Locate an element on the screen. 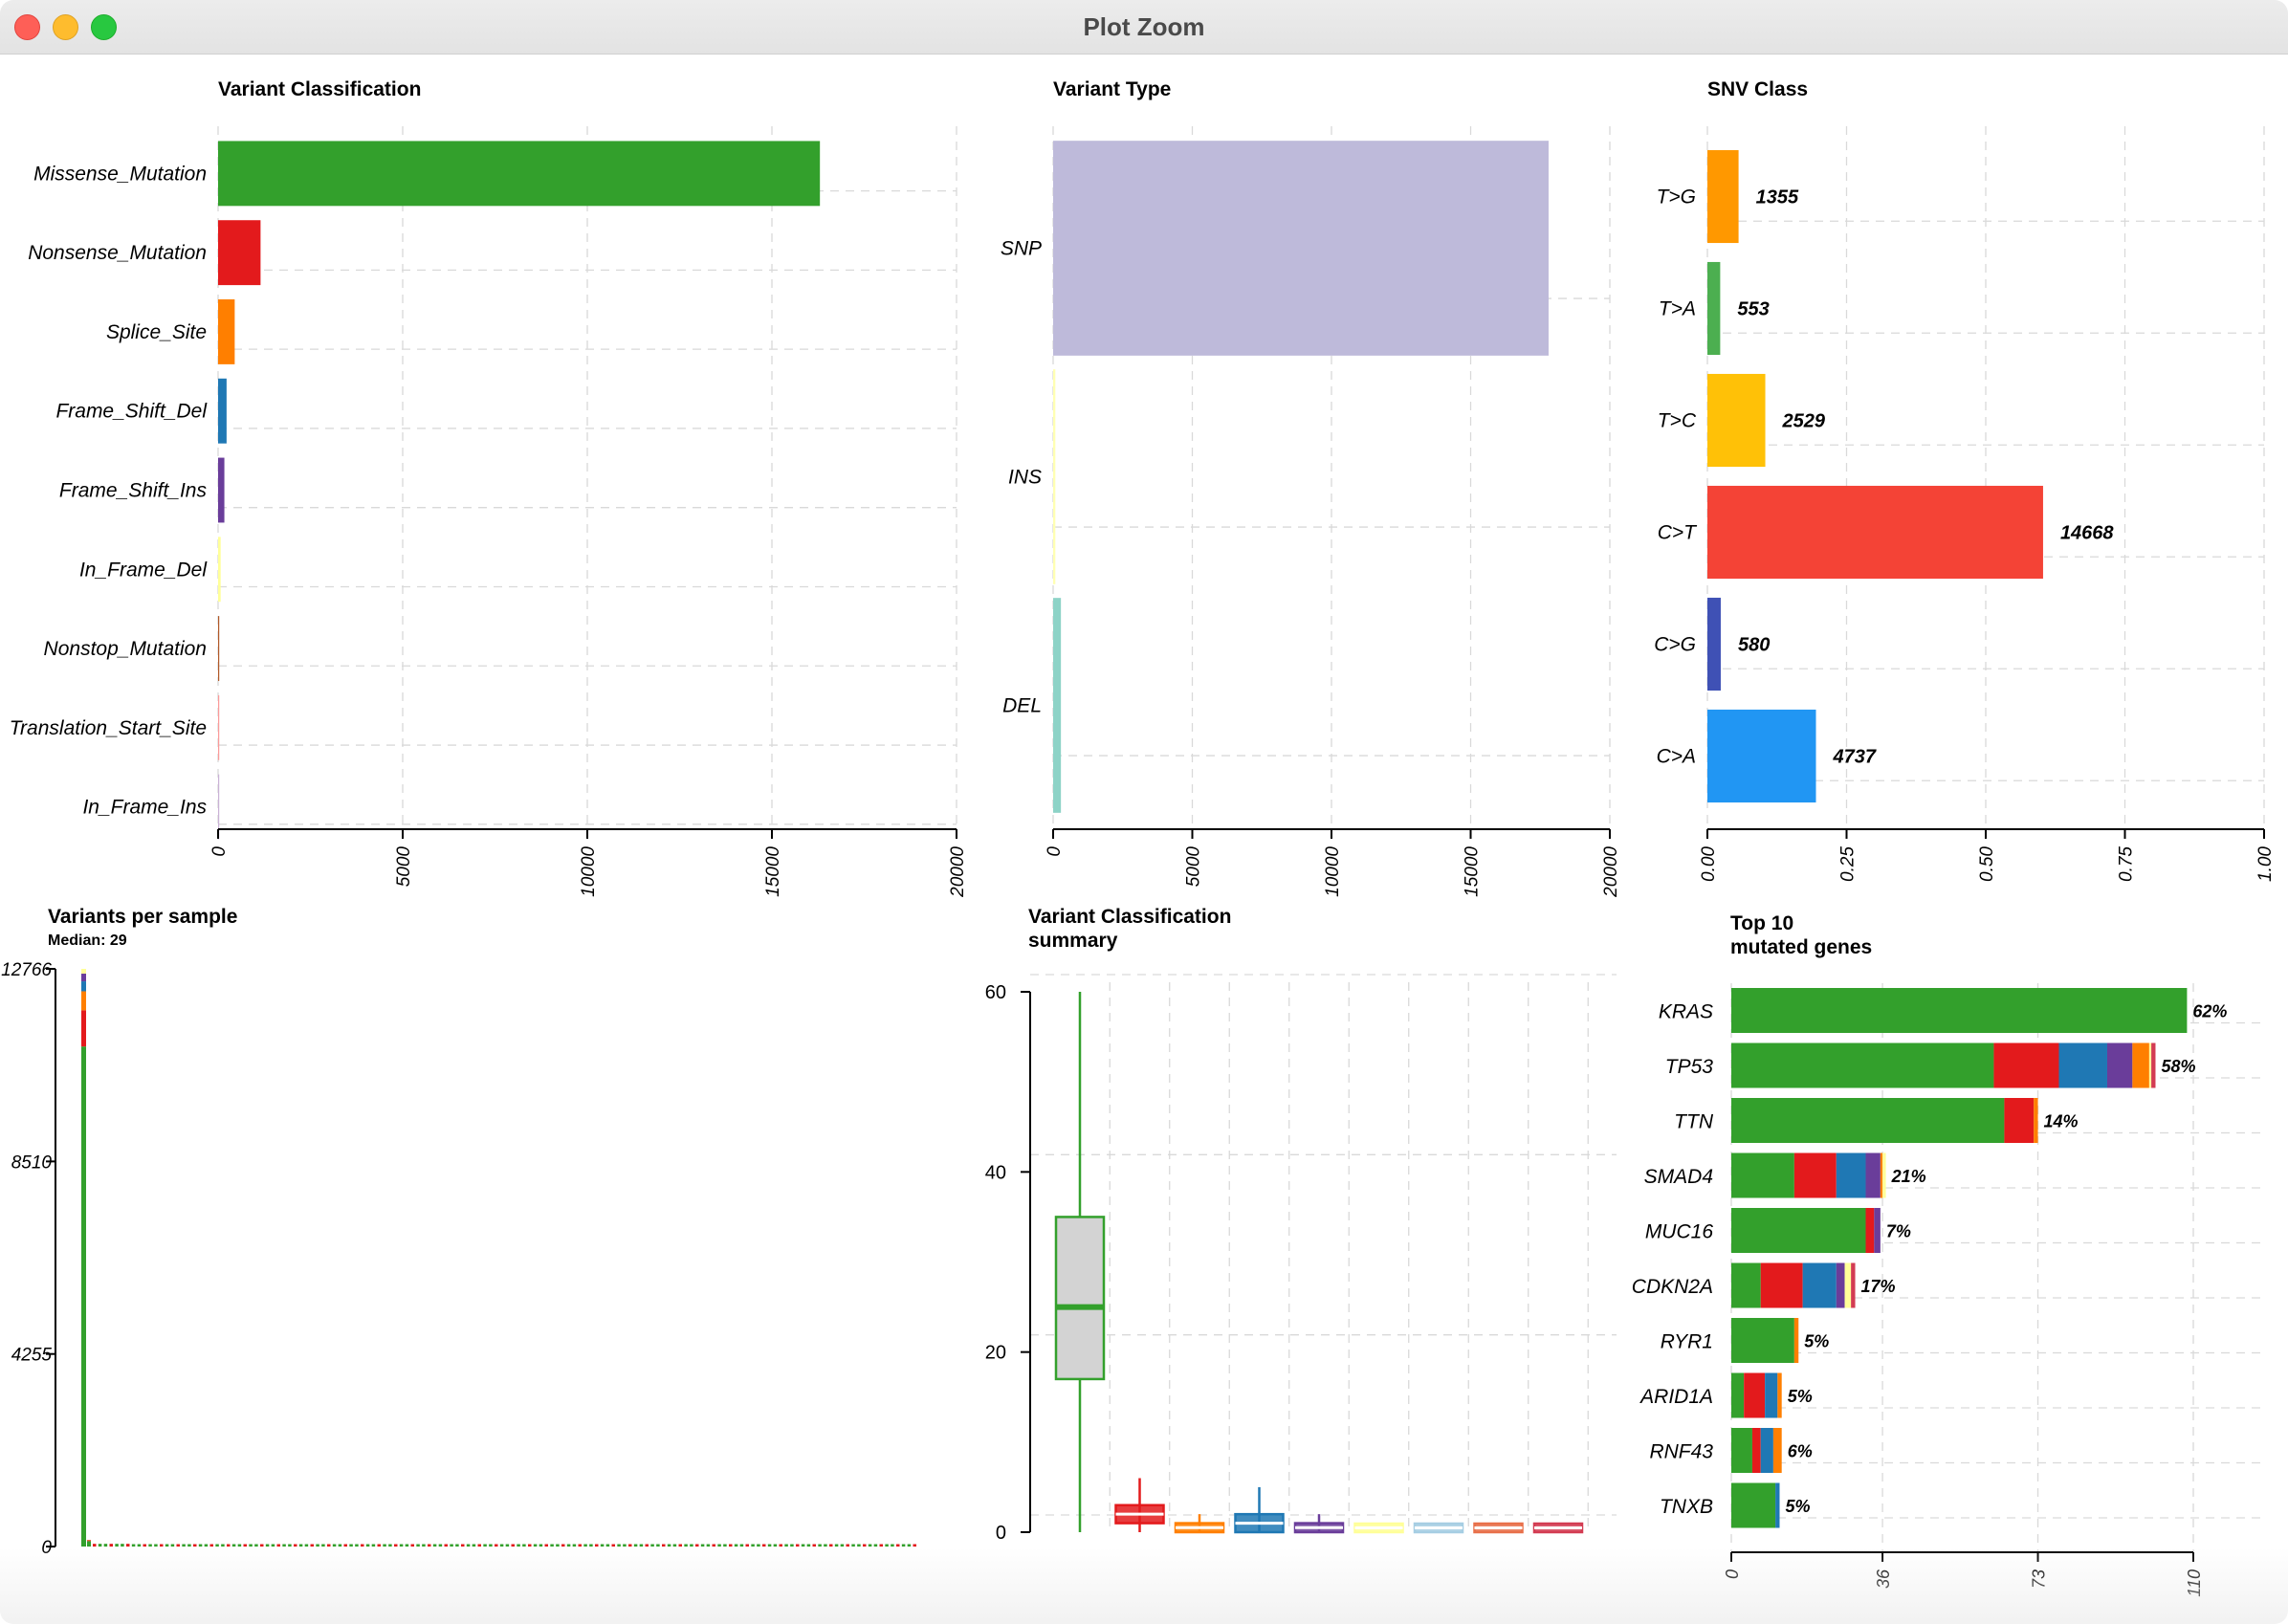 Image resolution: width=2288 pixels, height=1624 pixels. x-tick-label: 15000 is located at coordinates (1473, 871).